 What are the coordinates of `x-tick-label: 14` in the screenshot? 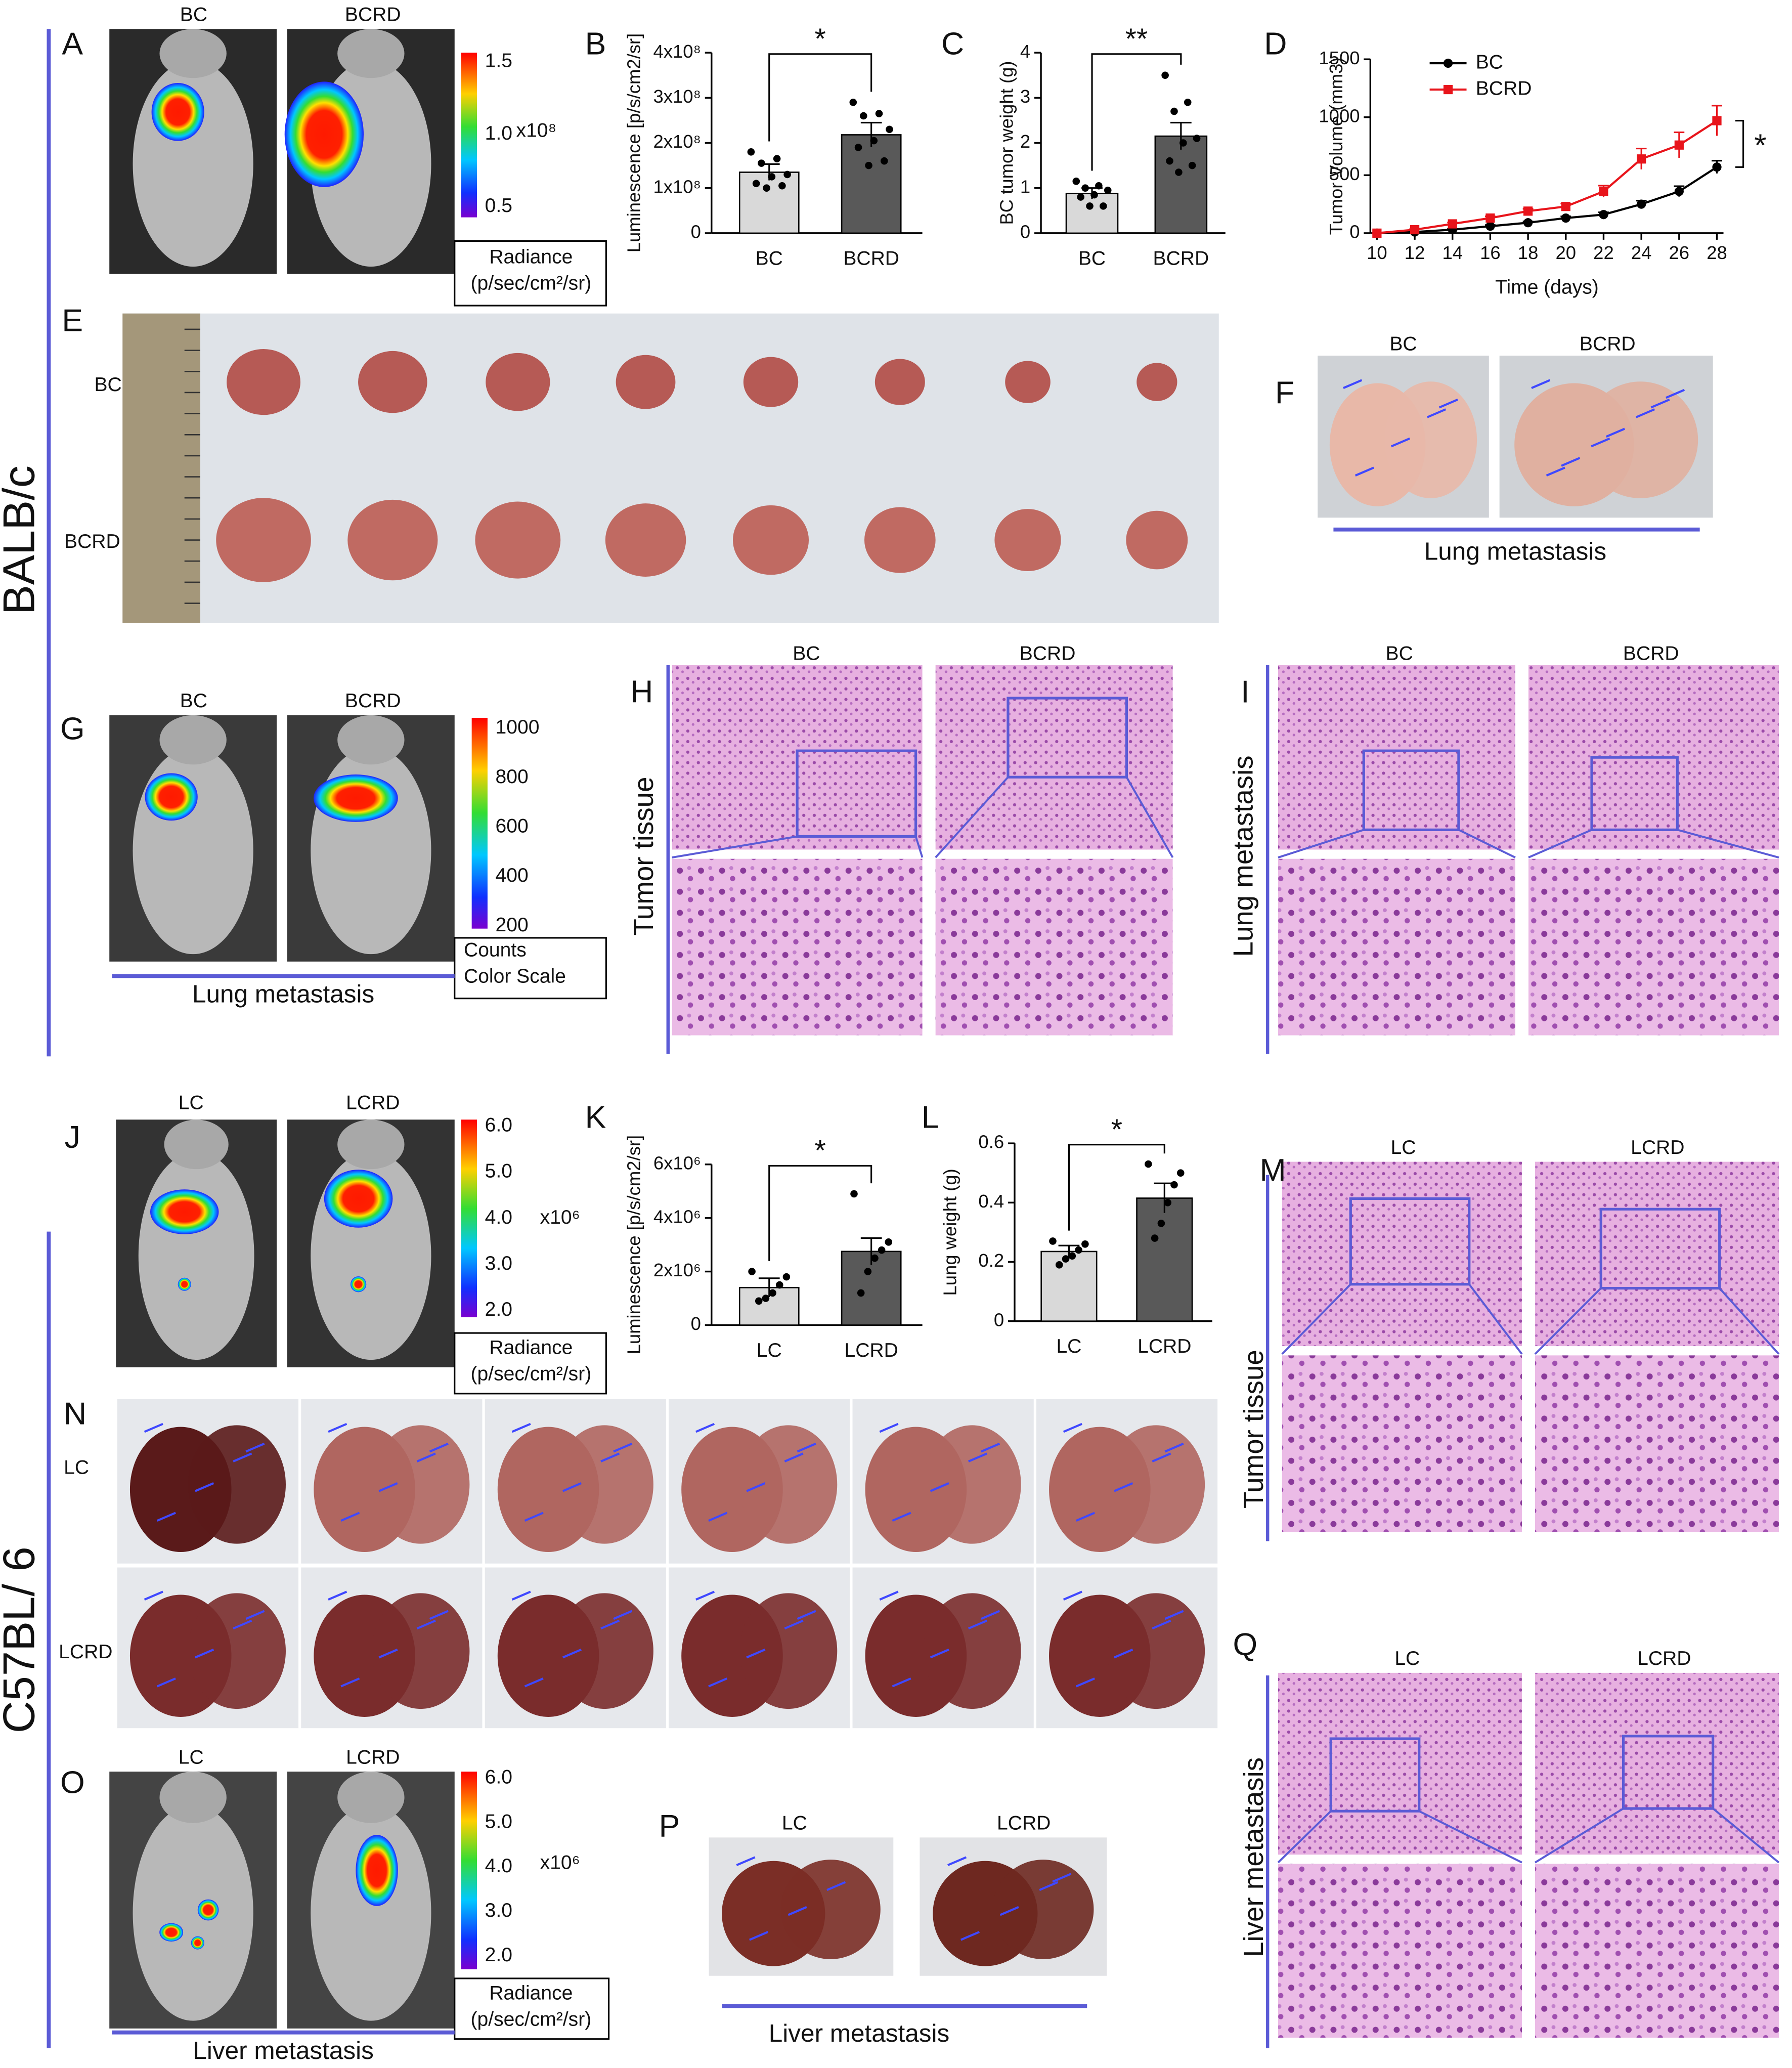 It's located at (1452, 253).